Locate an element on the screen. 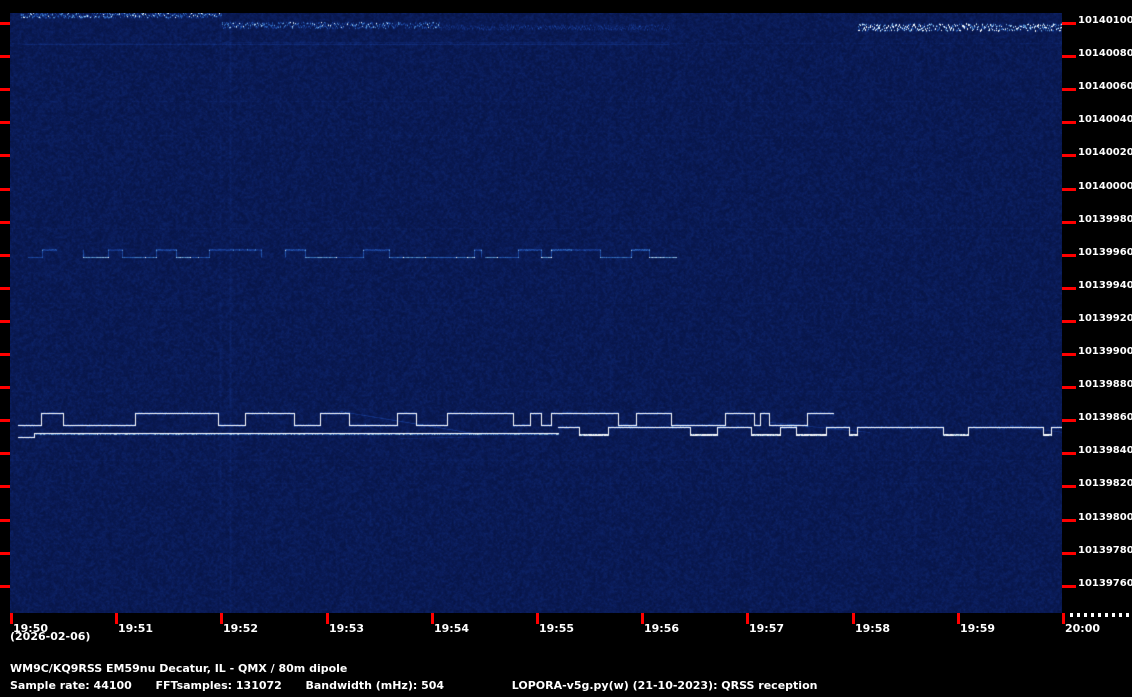 The height and width of the screenshot is (697, 1132). sample-rate-label: Sample rate: 44100 is located at coordinates (71, 685).